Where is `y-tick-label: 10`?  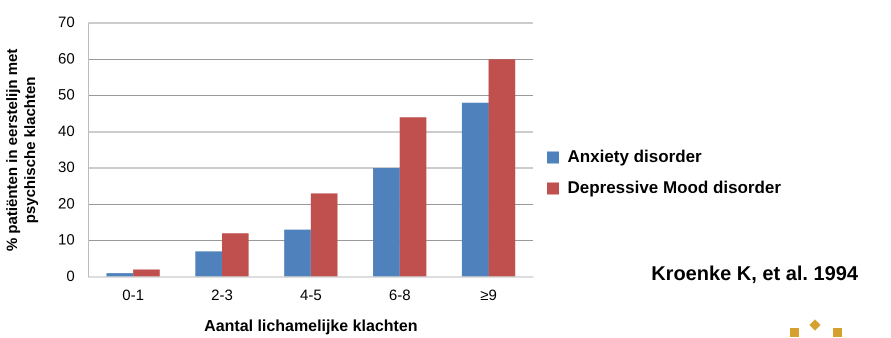 y-tick-label: 10 is located at coordinates (66, 240).